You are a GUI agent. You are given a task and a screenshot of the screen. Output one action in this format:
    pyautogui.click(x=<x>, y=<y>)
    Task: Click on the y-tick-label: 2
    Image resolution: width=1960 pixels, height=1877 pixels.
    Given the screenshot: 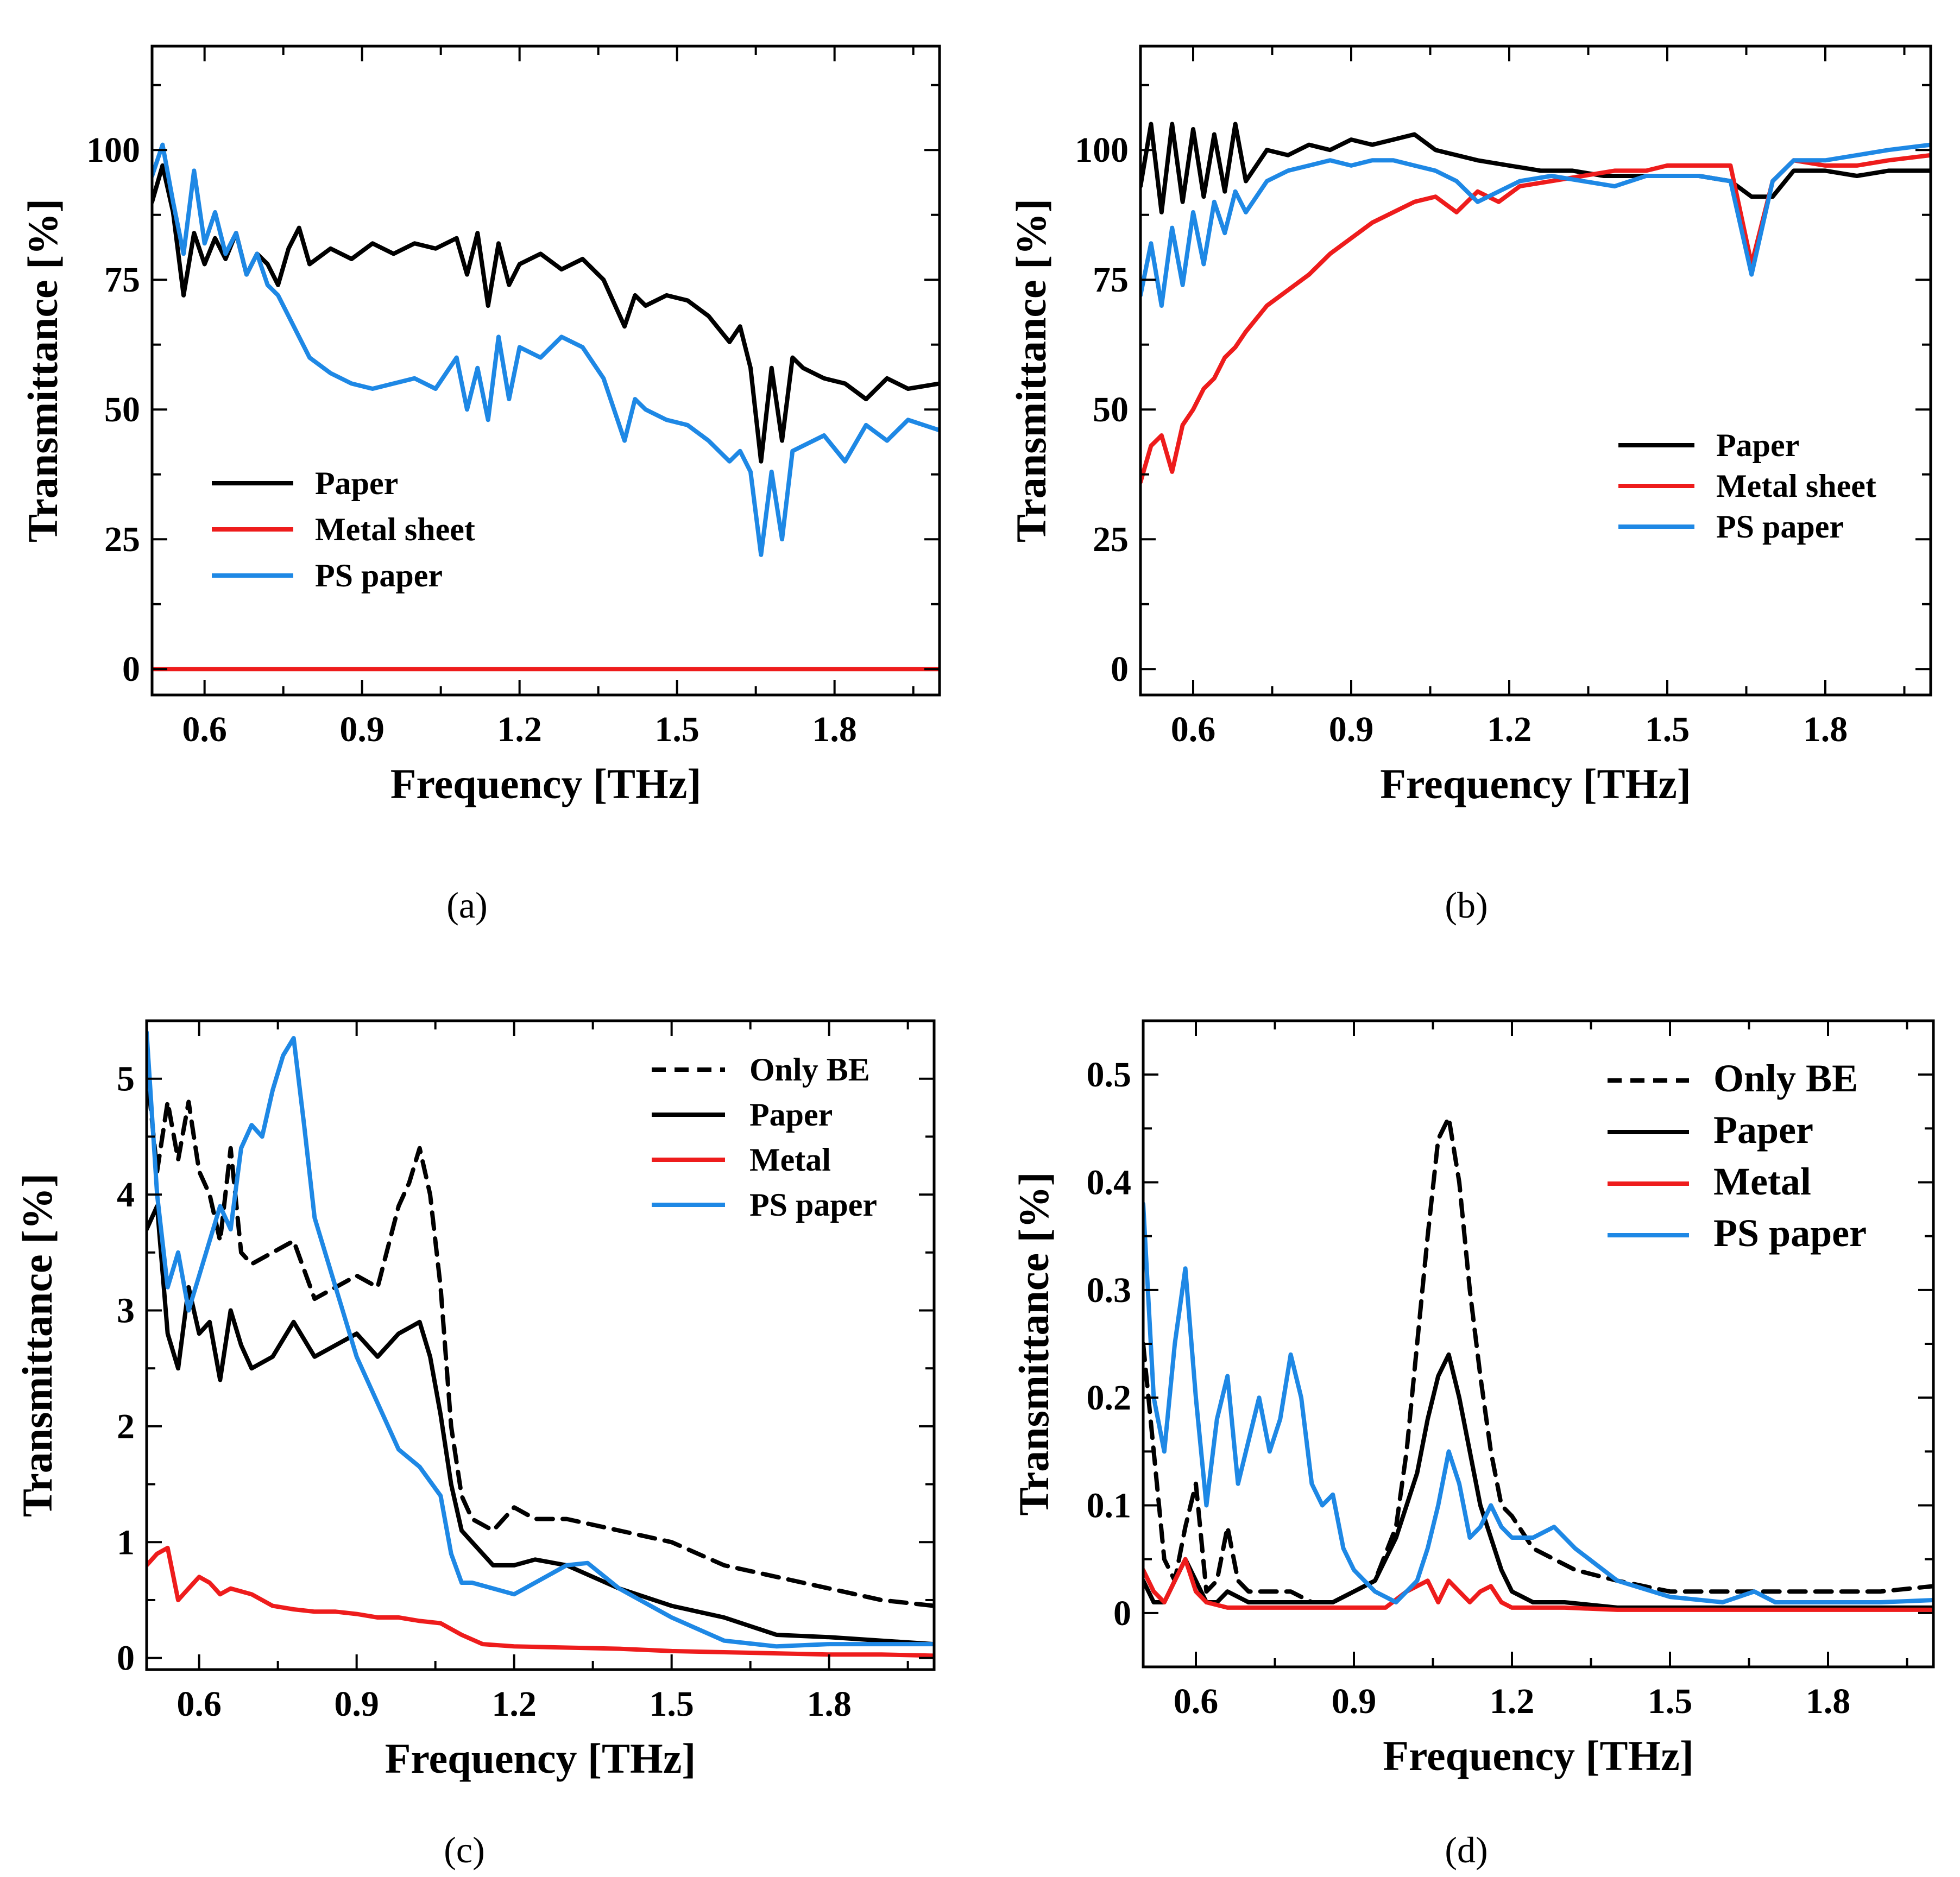 What is the action you would take?
    pyautogui.click(x=126, y=1426)
    